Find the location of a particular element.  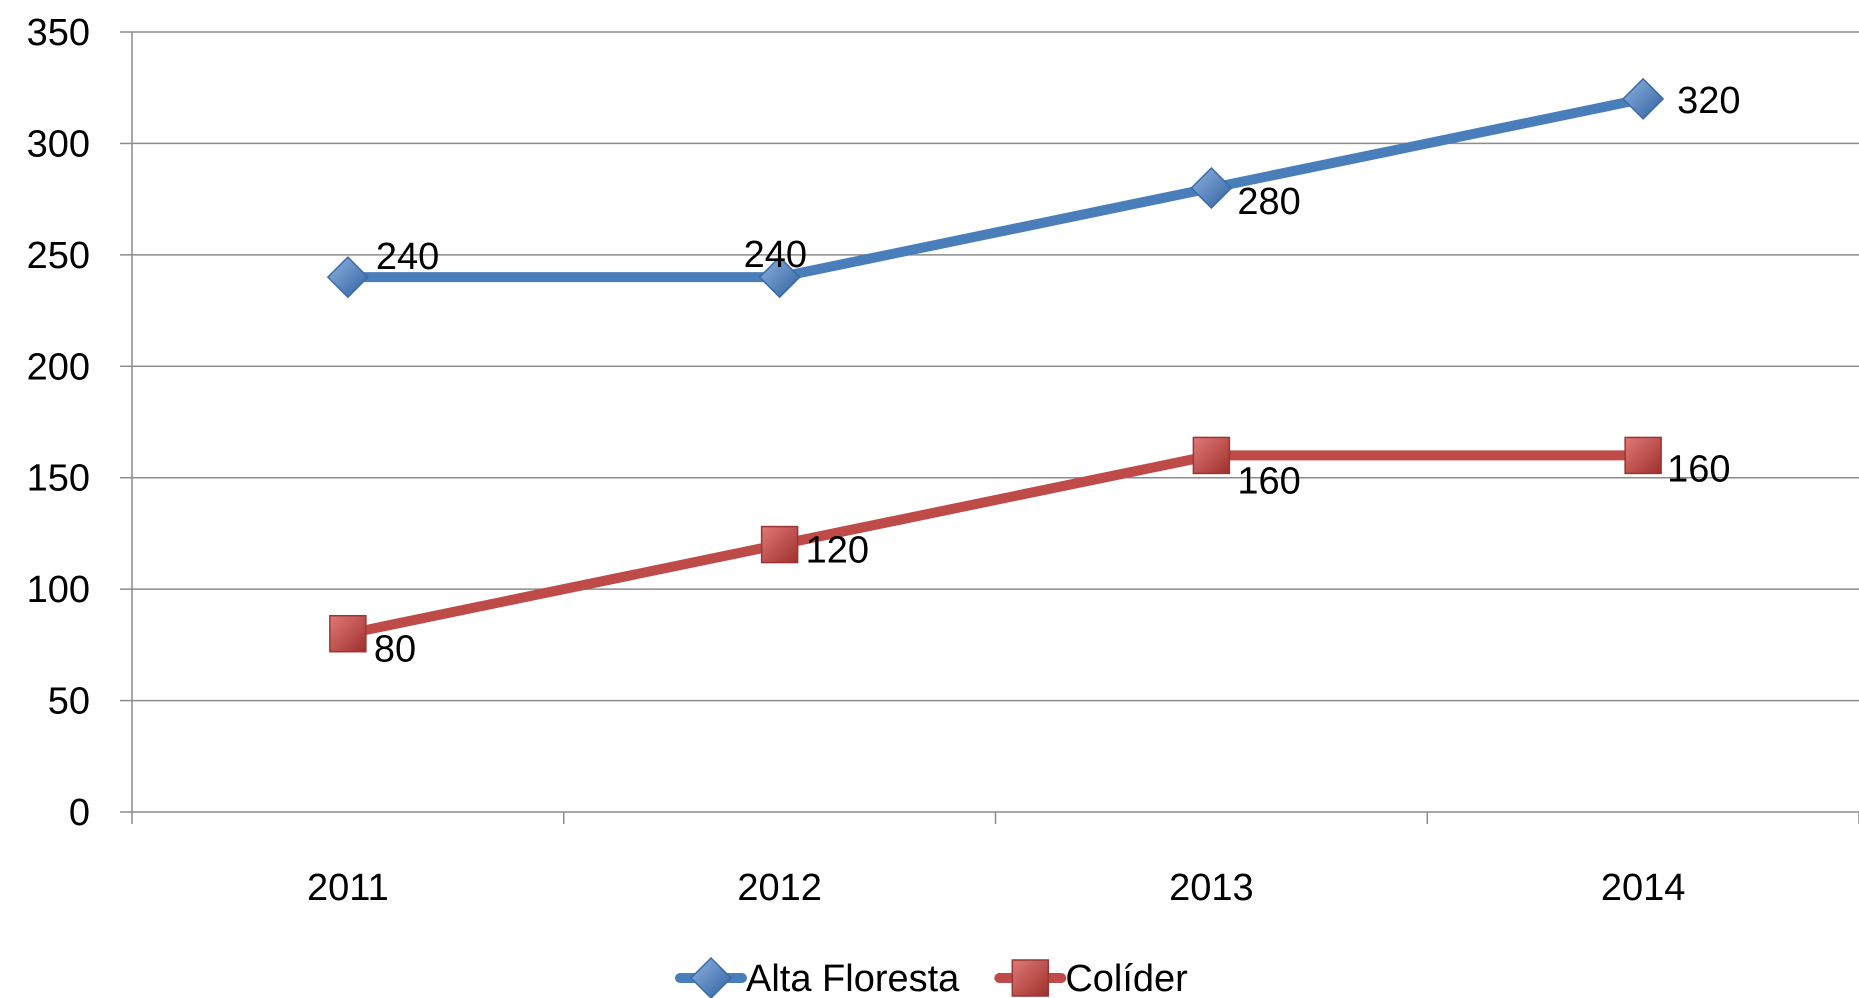

legend-marker-alta-floresta is located at coordinates (711, 977).